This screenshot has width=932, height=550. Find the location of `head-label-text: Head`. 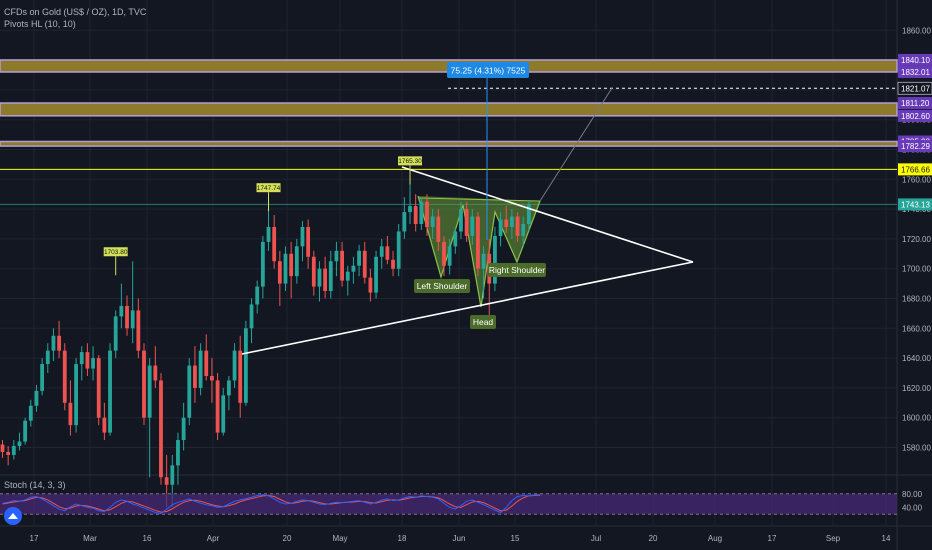

head-label-text: Head is located at coordinates (483, 322).